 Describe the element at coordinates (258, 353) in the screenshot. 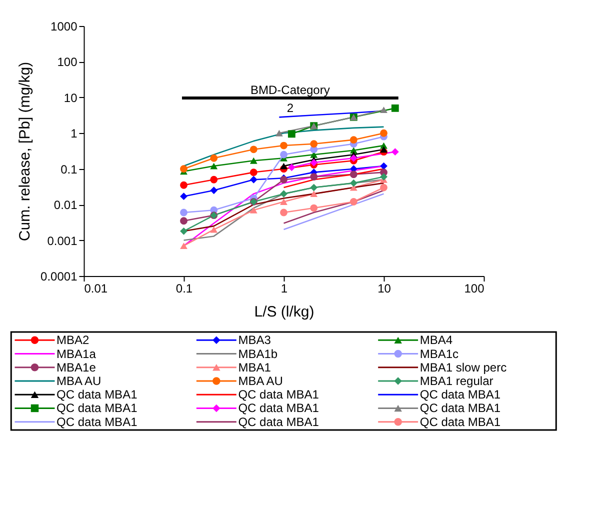

I see `legend-label: MBA1b` at that location.